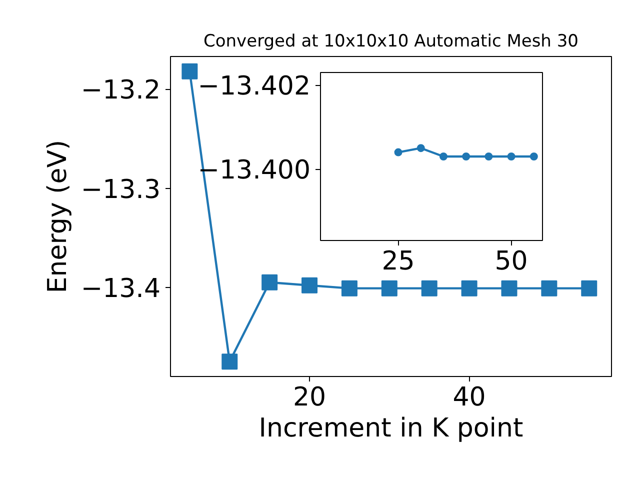 The width and height of the screenshot is (640, 480). I want to click on x-tick-label: 25, so click(398, 261).